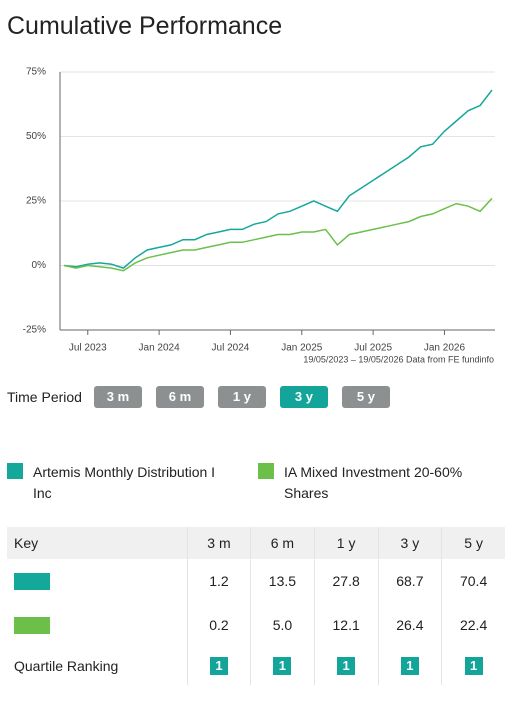 Image resolution: width=523 pixels, height=701 pixels. What do you see at coordinates (373, 482) in the screenshot?
I see `legend-label: IA Mixed Investment 20-60% Shares` at bounding box center [373, 482].